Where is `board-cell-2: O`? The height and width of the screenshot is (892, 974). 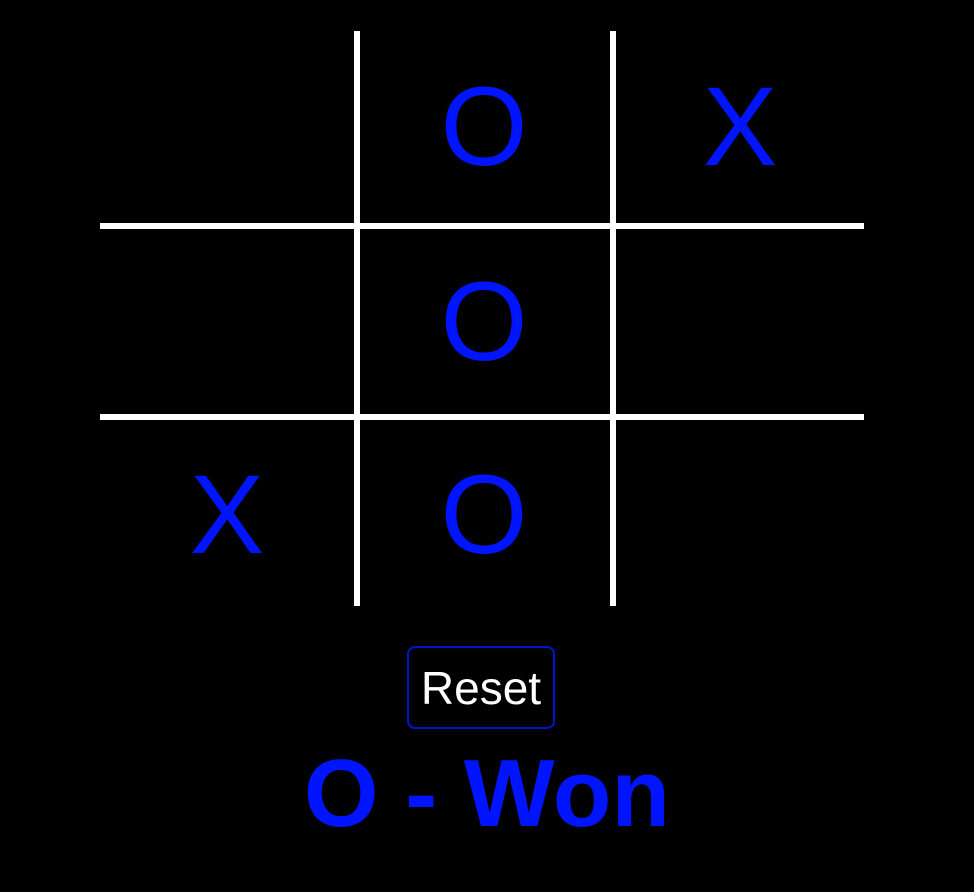 board-cell-2: O is located at coordinates (484, 126).